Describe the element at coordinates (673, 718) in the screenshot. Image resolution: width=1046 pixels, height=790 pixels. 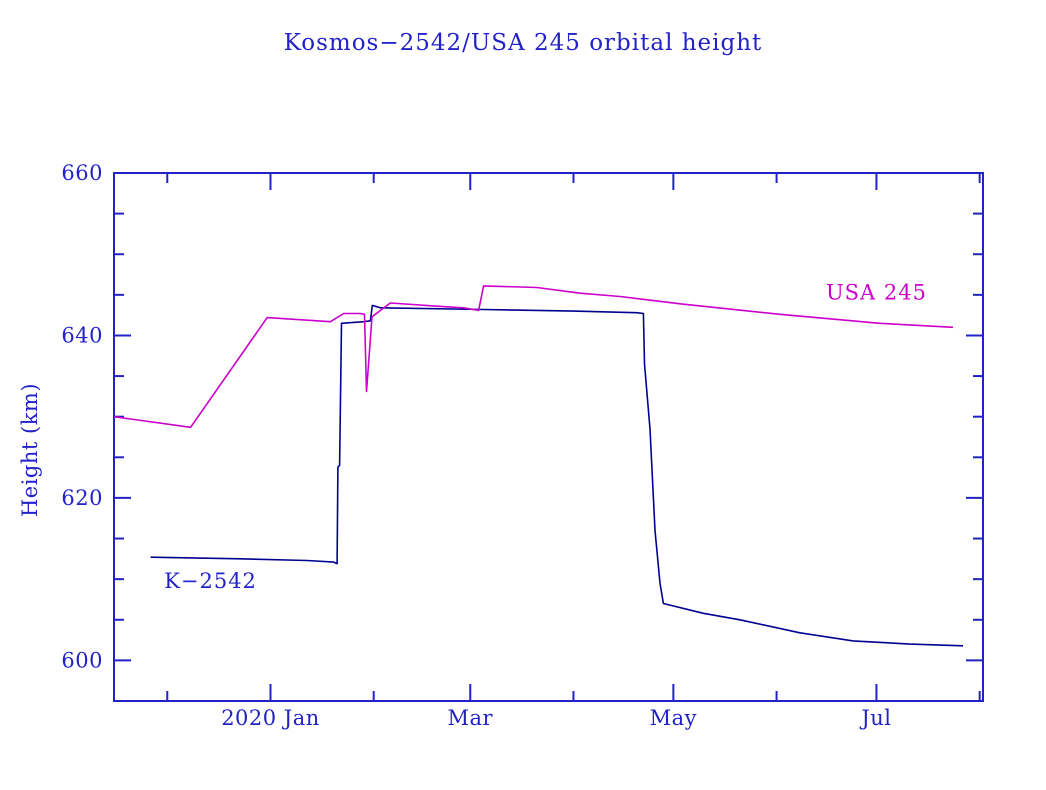
I see `x-tick-label: May` at that location.